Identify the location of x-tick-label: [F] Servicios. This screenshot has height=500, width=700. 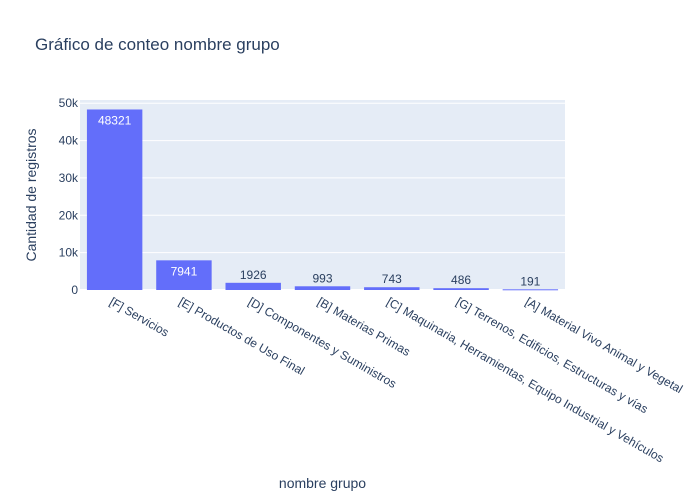
(139, 316).